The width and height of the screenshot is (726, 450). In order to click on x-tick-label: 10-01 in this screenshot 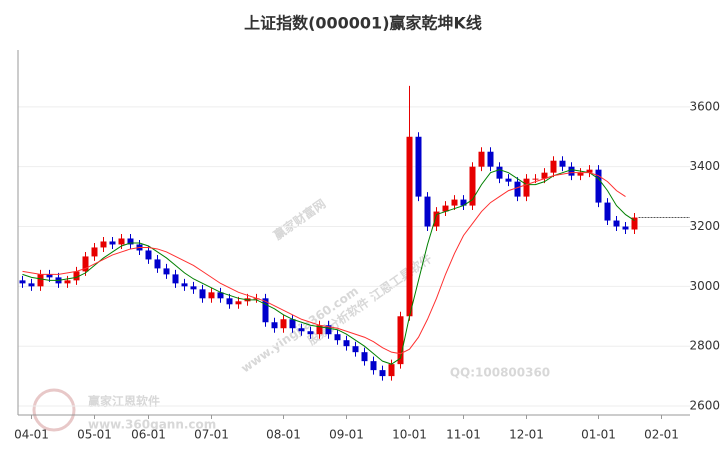, I will do `click(409, 435)`.